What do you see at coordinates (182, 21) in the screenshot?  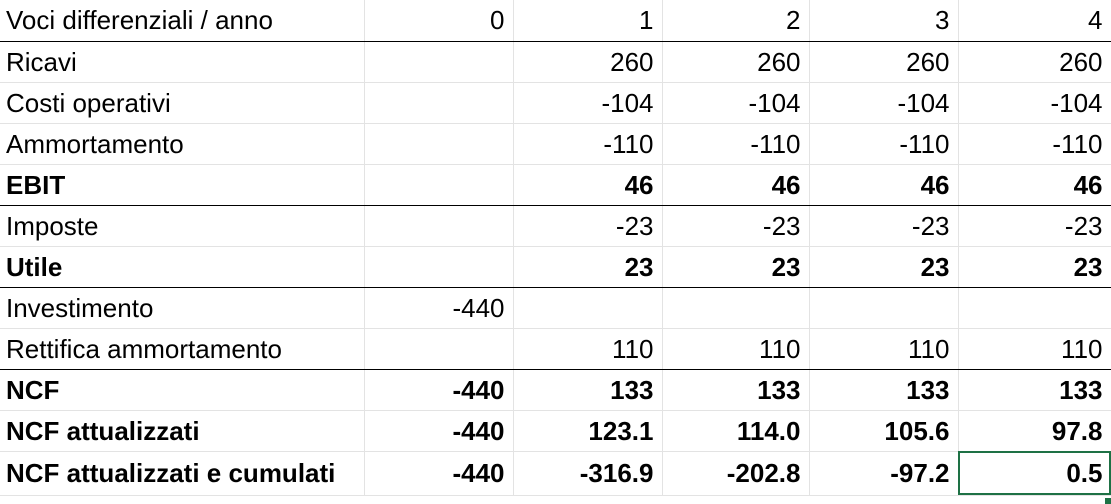 I see `cell-header-label: Voci differenziali / anno` at bounding box center [182, 21].